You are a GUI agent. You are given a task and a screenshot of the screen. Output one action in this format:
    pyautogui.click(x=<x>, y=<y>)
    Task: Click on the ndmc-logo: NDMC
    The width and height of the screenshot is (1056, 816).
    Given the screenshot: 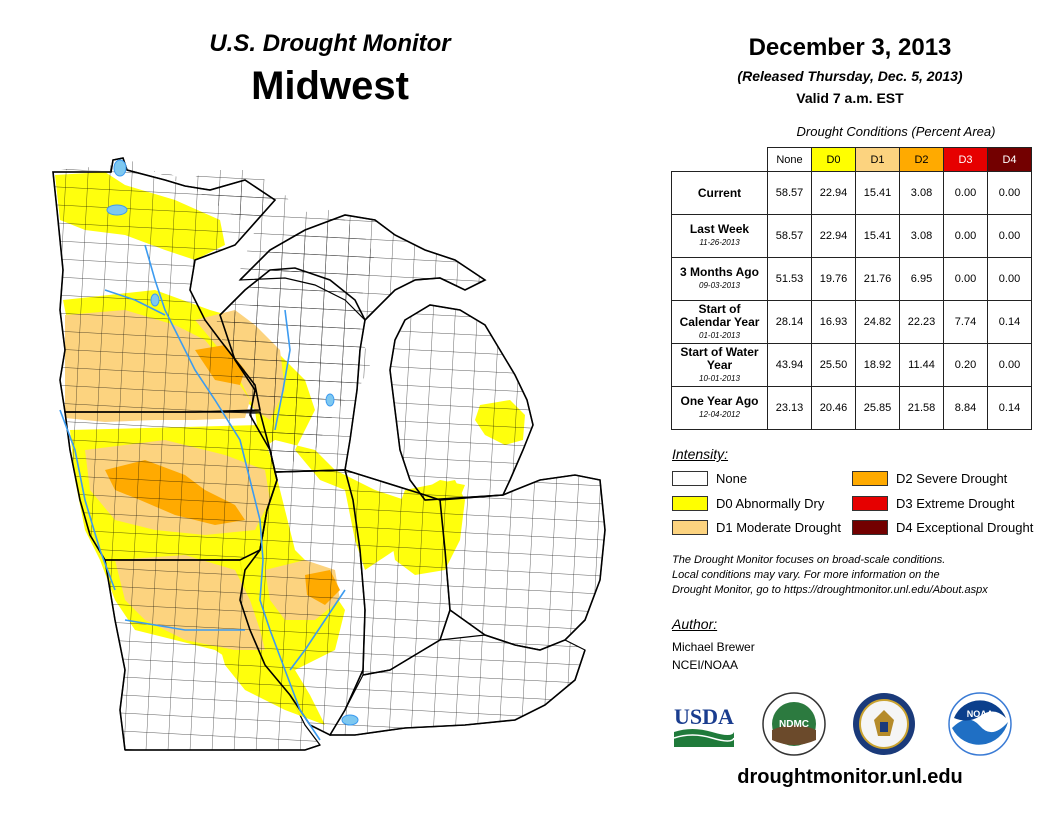 What is the action you would take?
    pyautogui.click(x=794, y=724)
    